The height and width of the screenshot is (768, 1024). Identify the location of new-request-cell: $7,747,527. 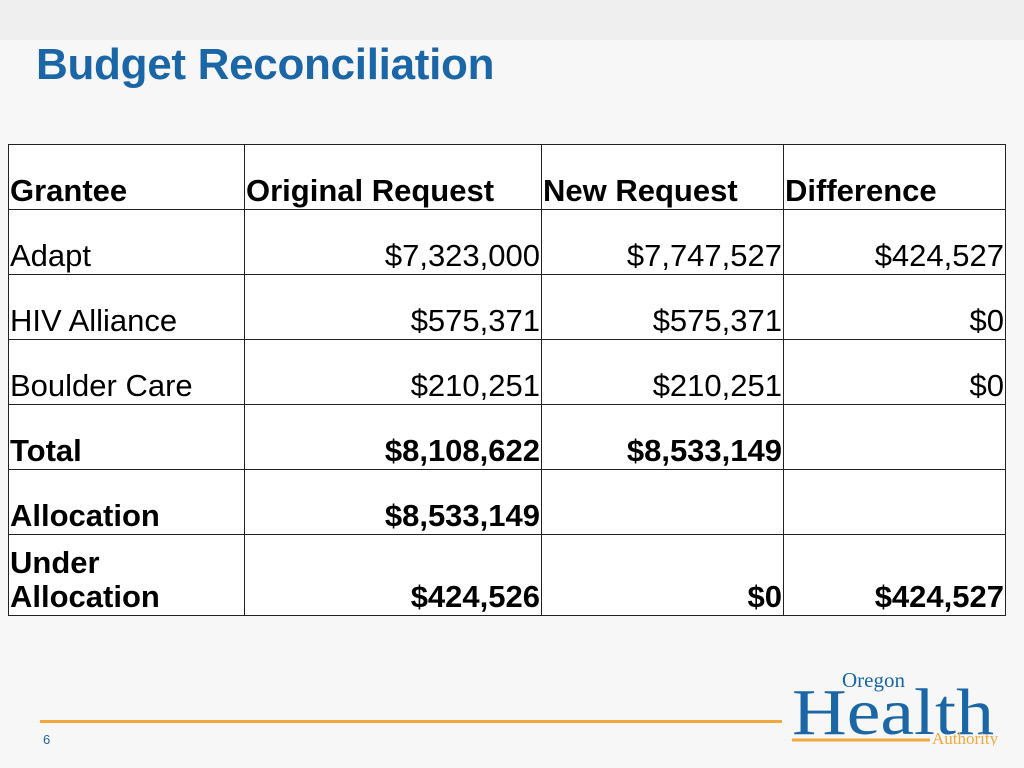
(662, 242).